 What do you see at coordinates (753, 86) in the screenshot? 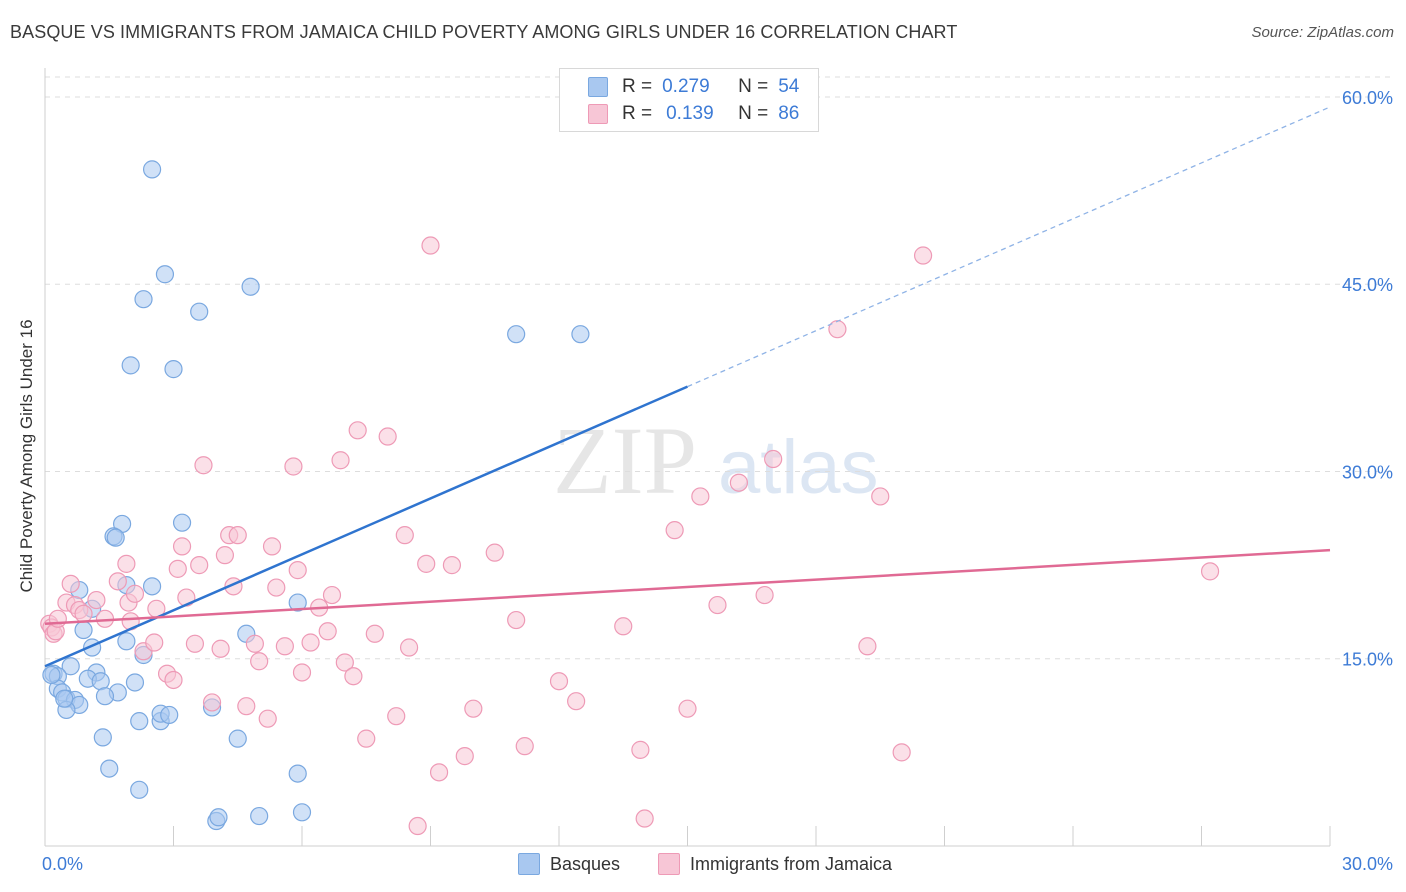
I see `legend-n-label: N =` at bounding box center [753, 86].